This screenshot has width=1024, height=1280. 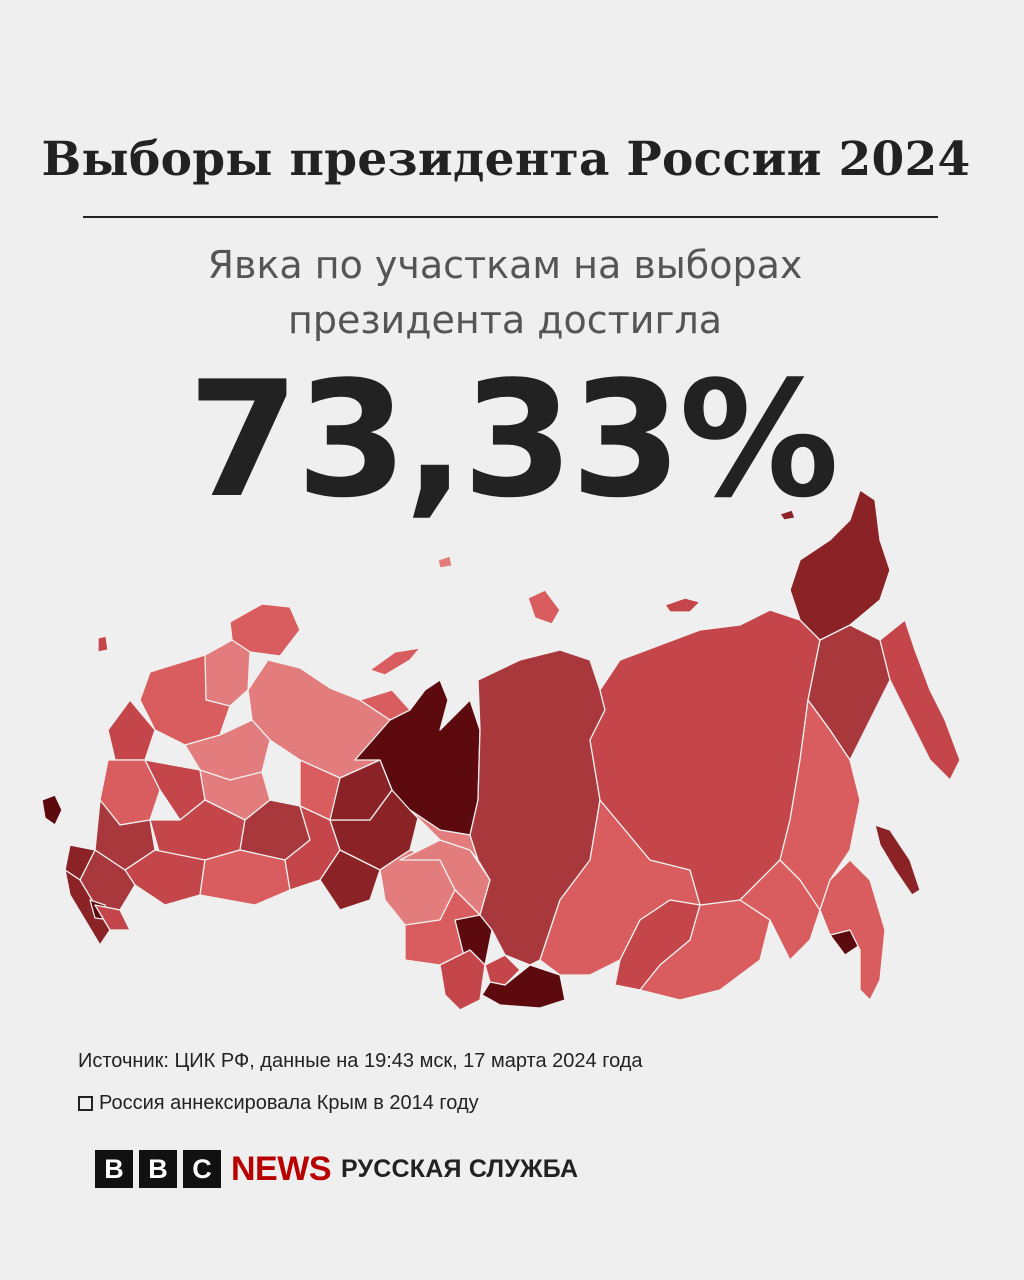 What do you see at coordinates (395, 661) in the screenshot?
I see `map-region-novaya-zemlya` at bounding box center [395, 661].